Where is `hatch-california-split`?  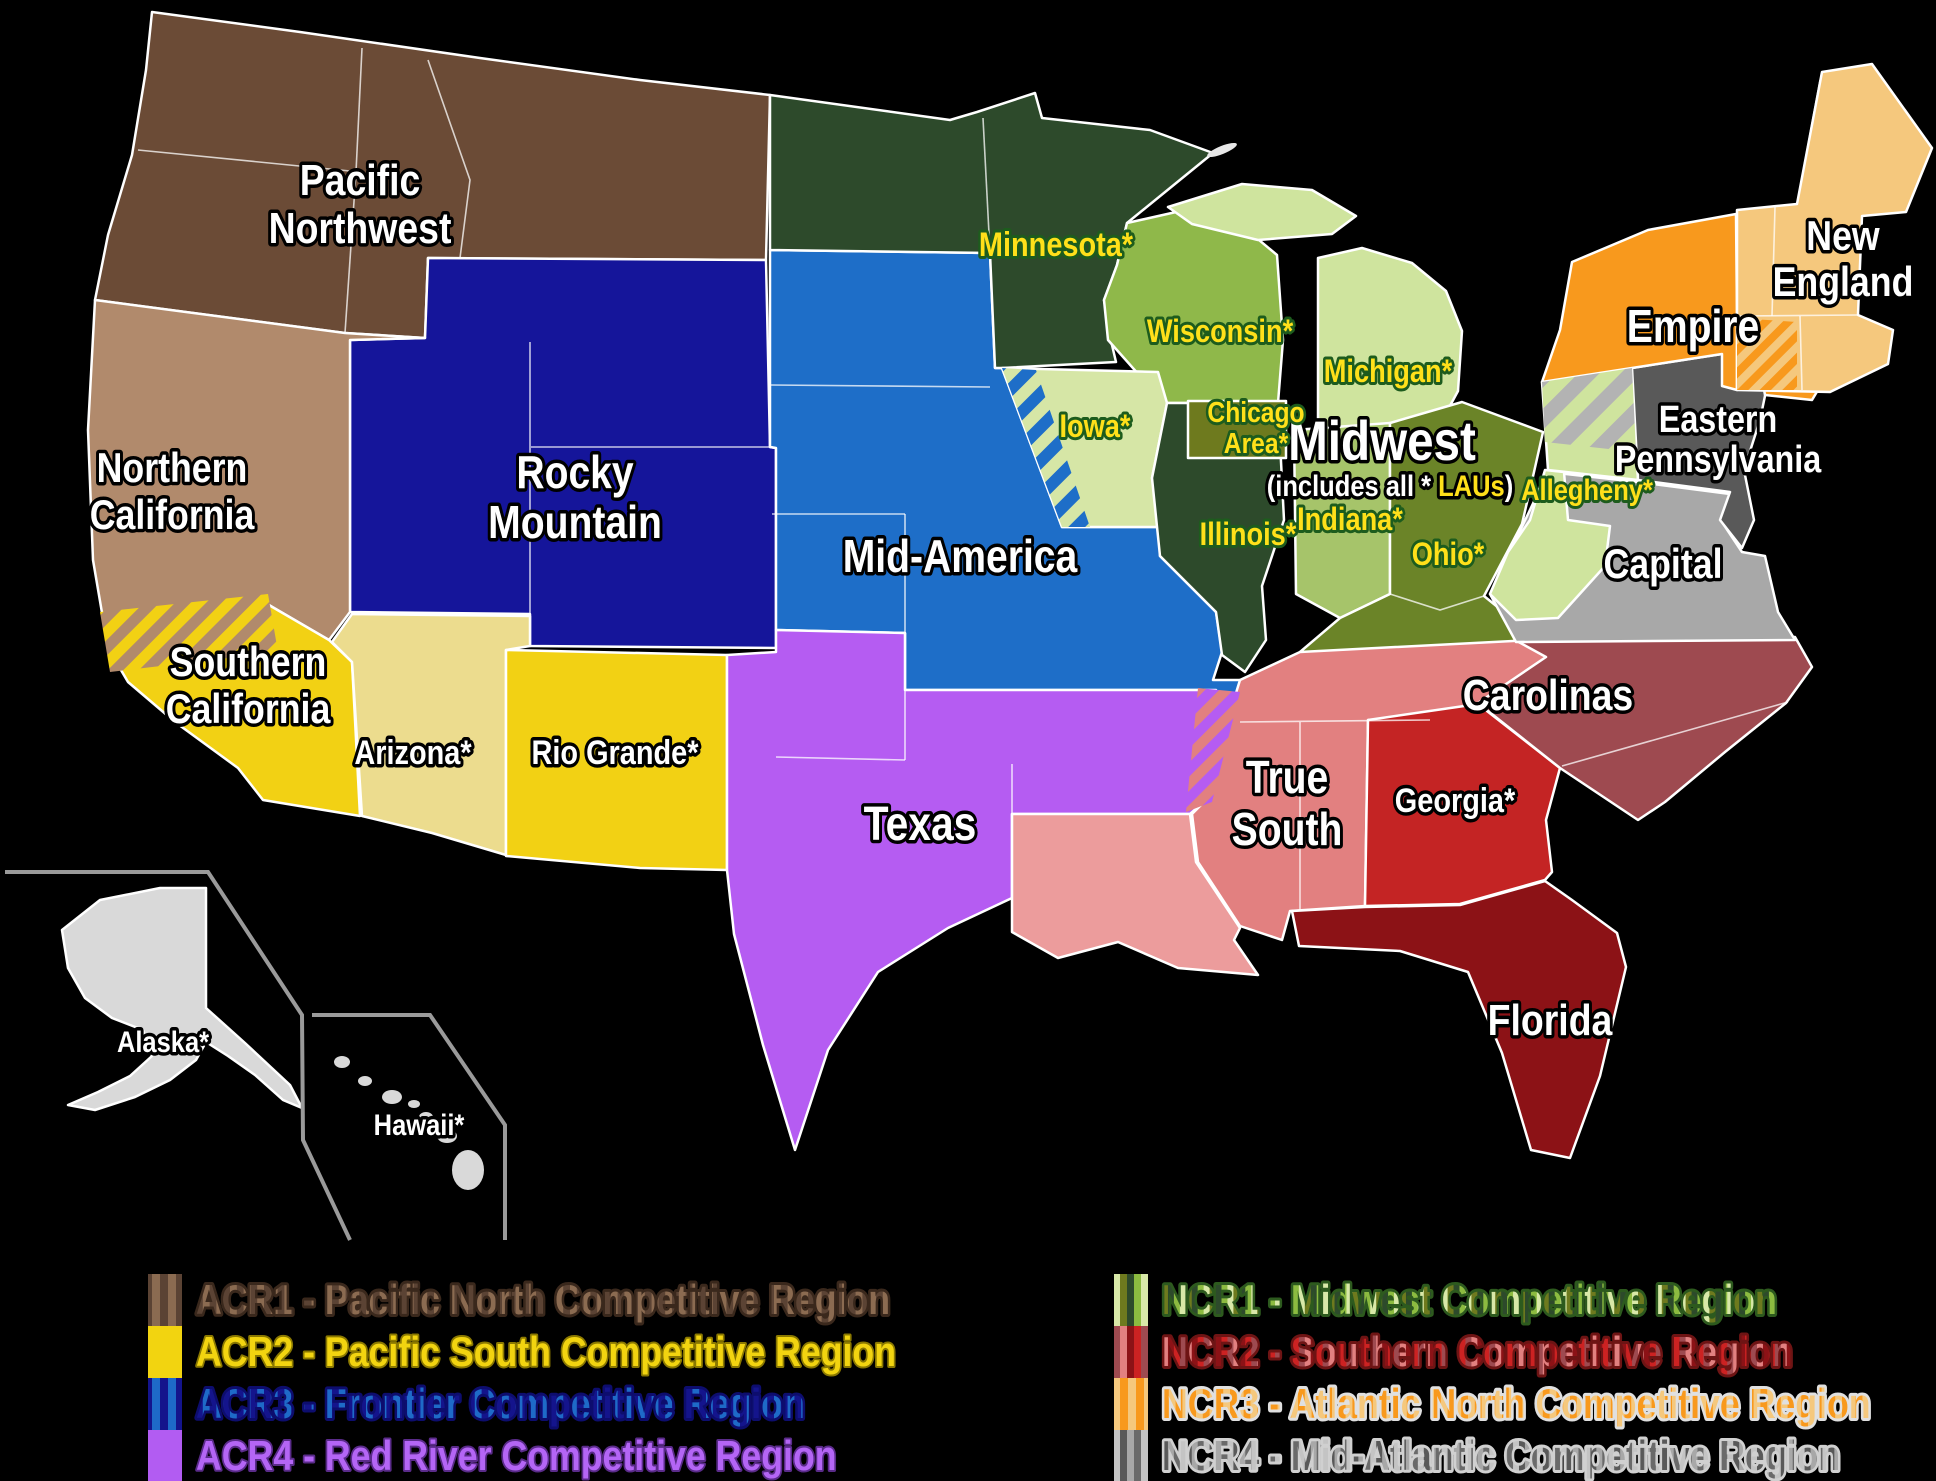 hatch-california-split is located at coordinates (189, 633).